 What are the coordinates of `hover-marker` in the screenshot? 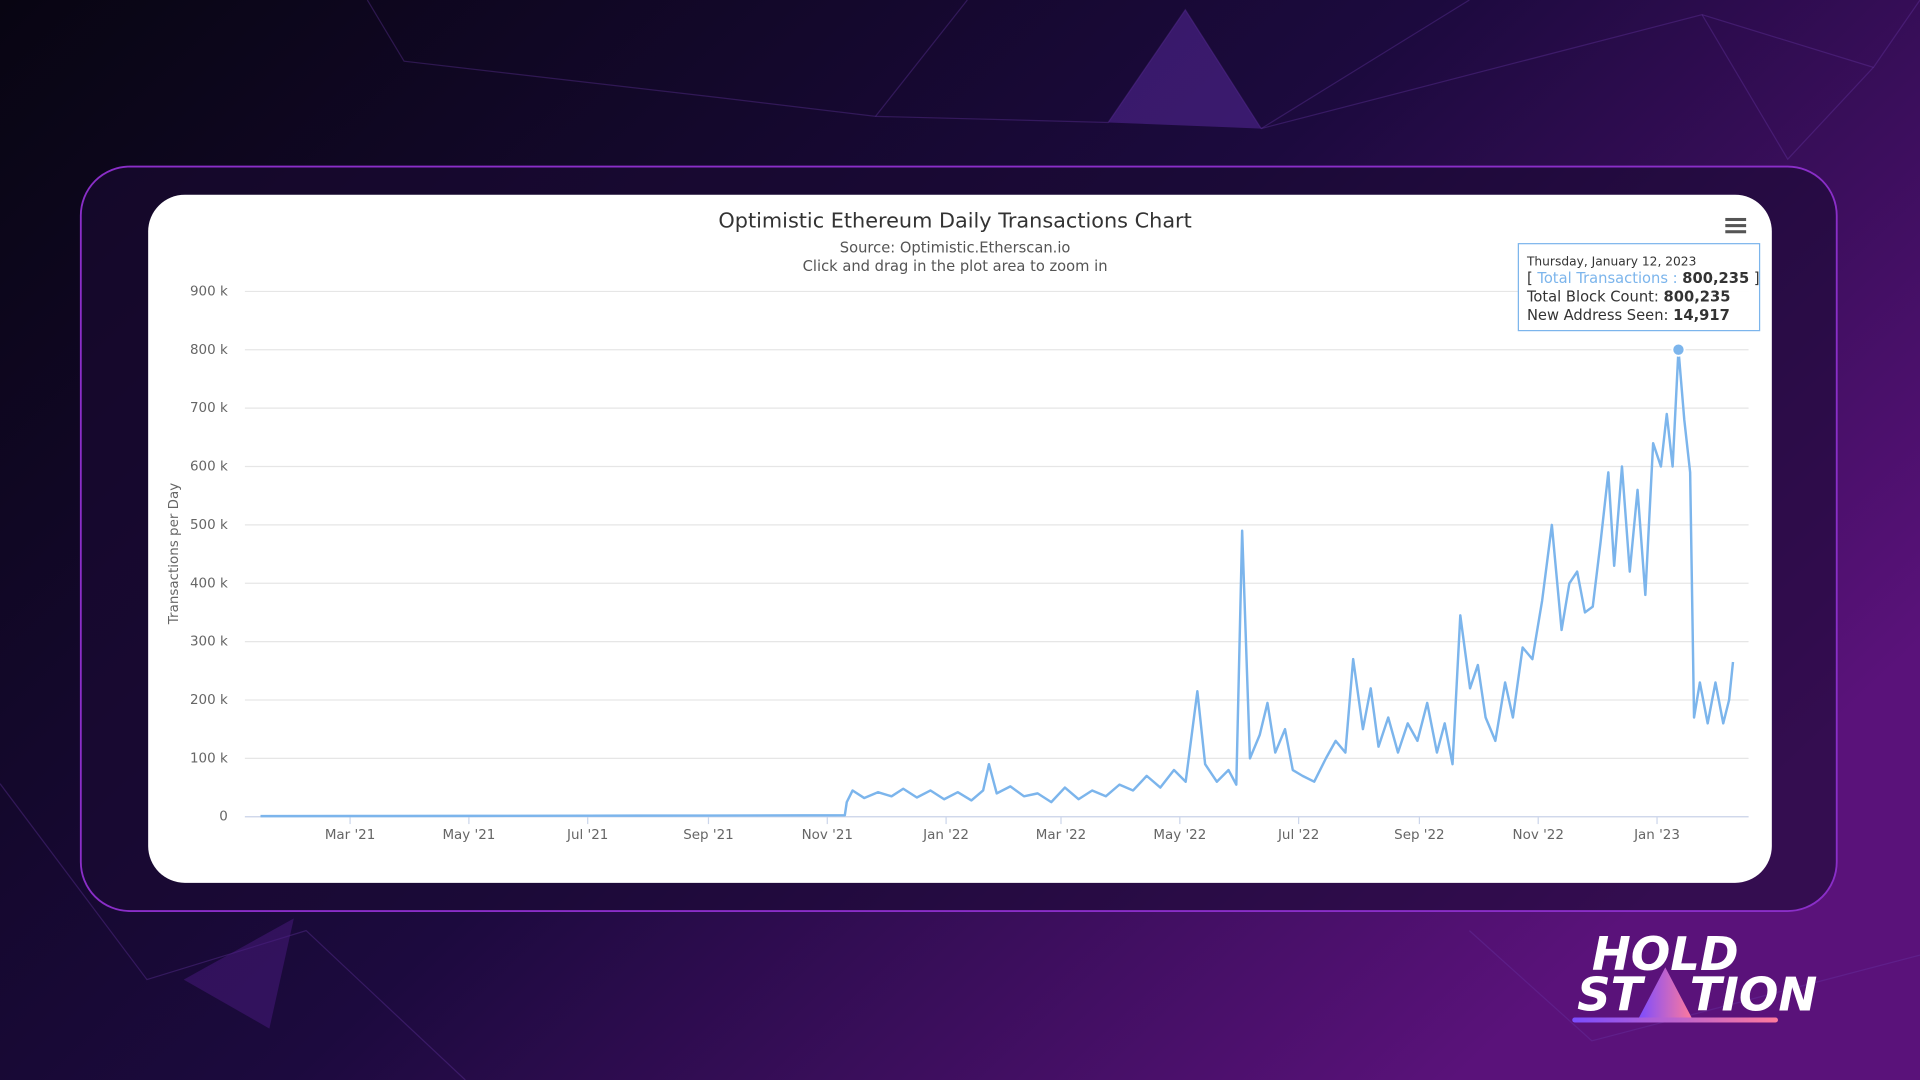 It's located at (1678, 349).